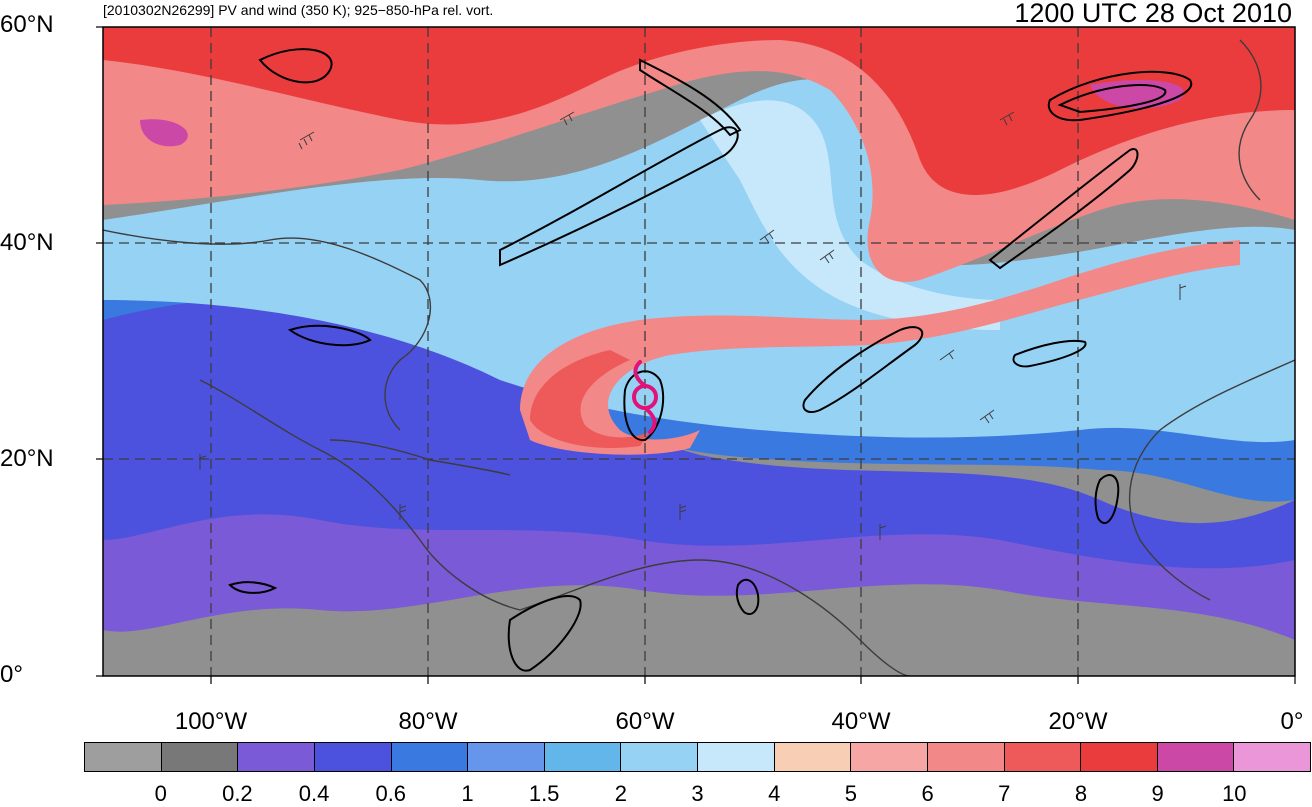  Describe the element at coordinates (467, 793) in the screenshot. I see `colorbar-label: 1` at that location.